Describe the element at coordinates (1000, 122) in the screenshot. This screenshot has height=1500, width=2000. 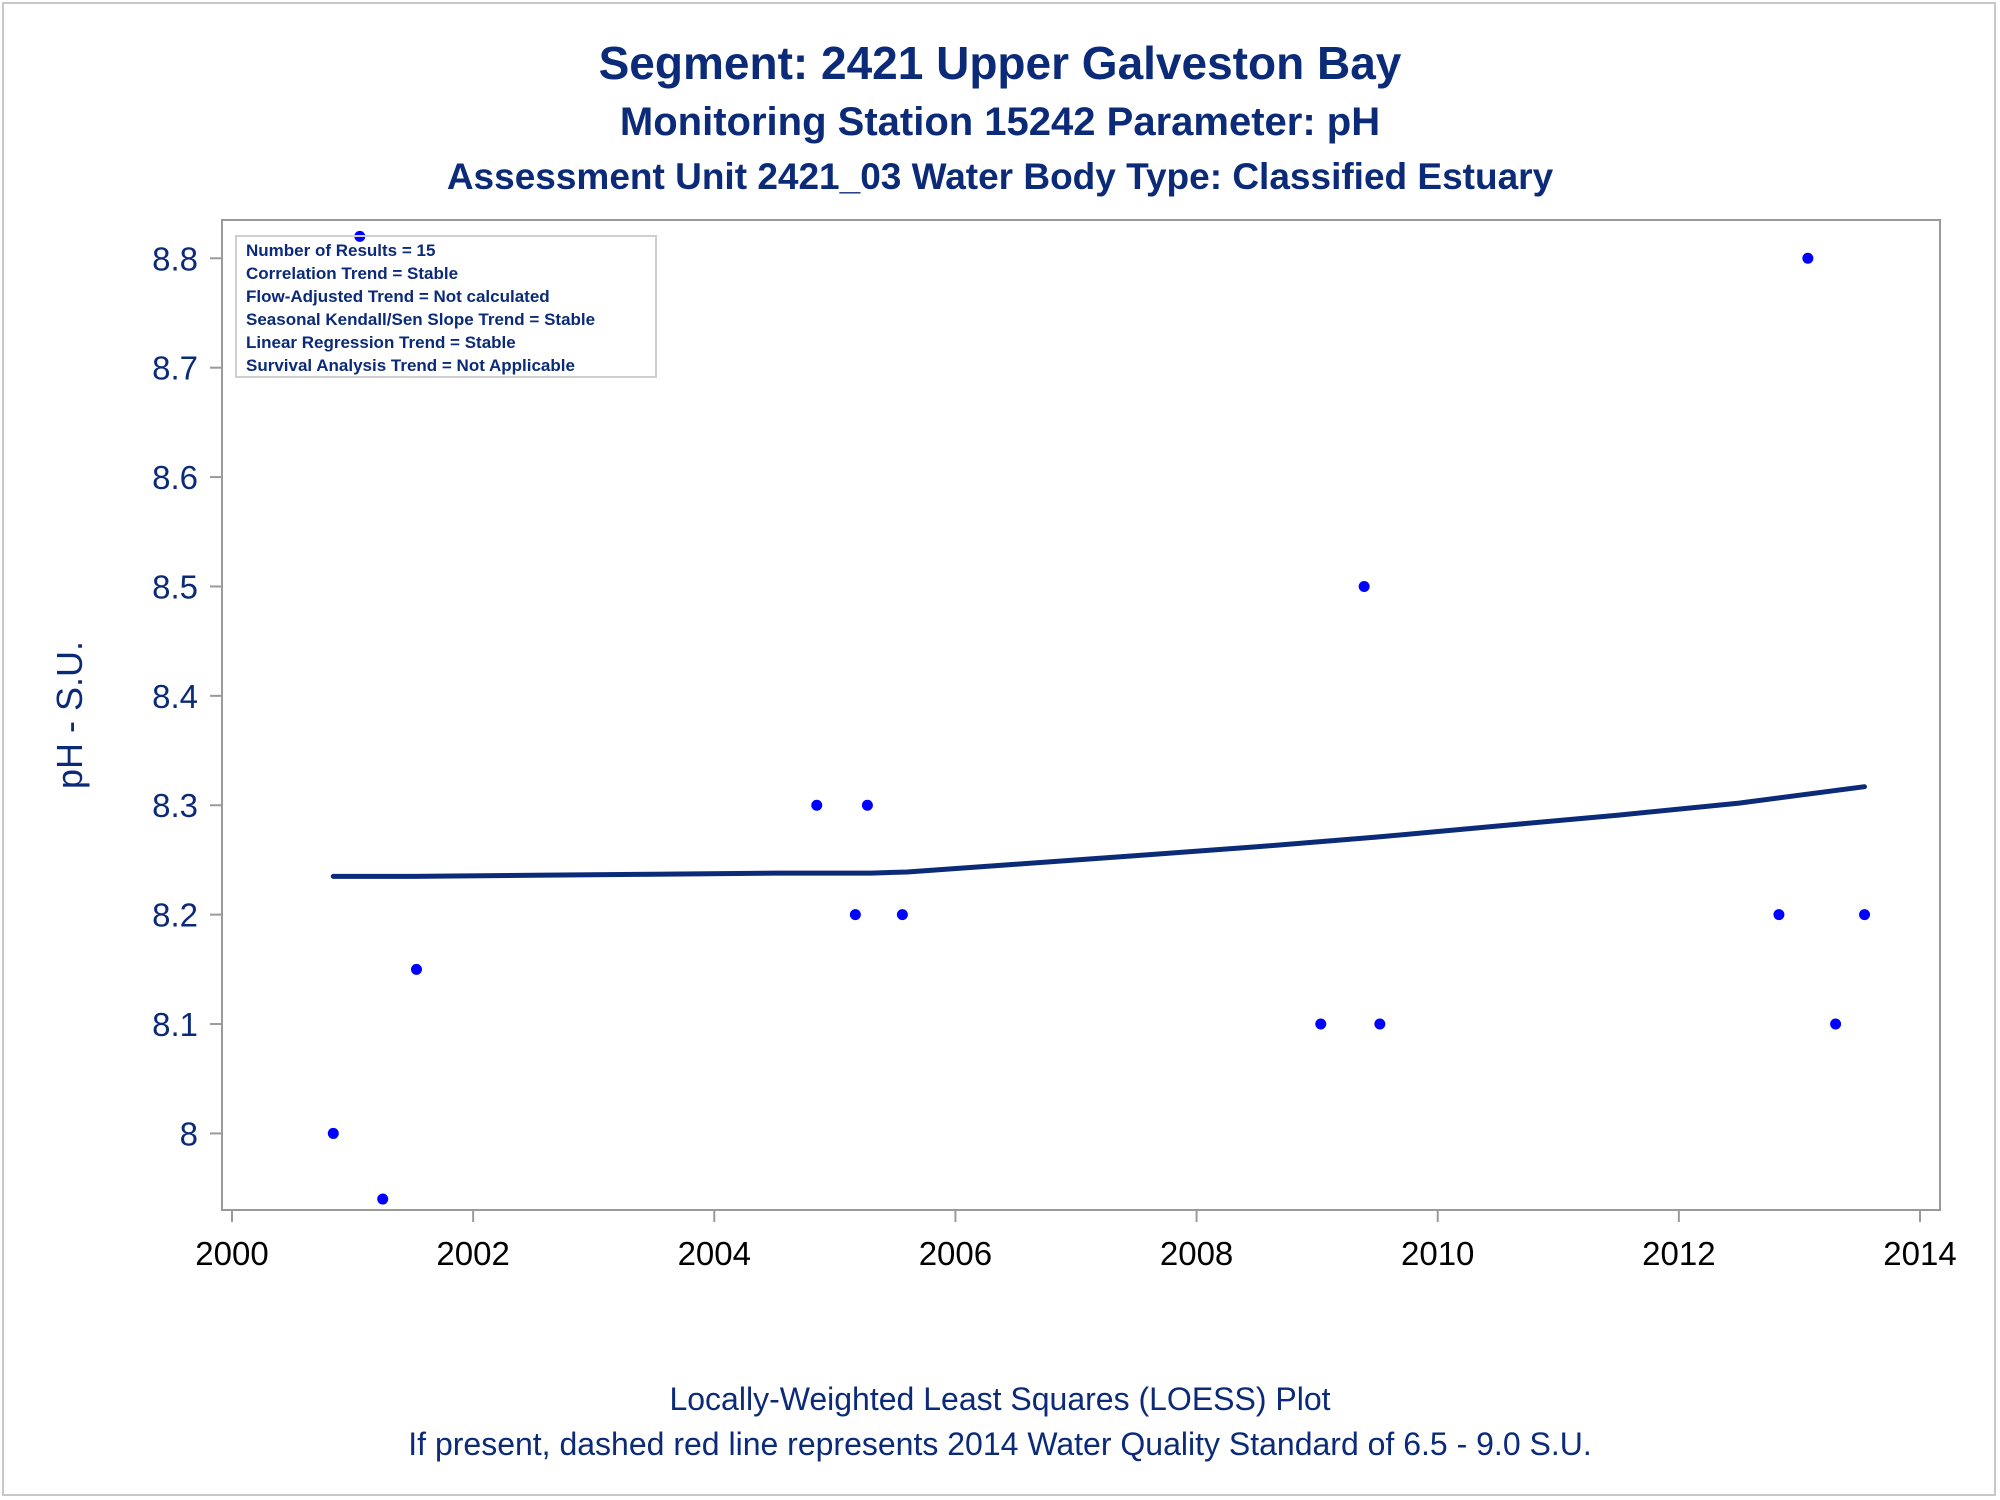
I see `chart-subtitle: Monitoring Station 15242 Parameter: pH` at that location.